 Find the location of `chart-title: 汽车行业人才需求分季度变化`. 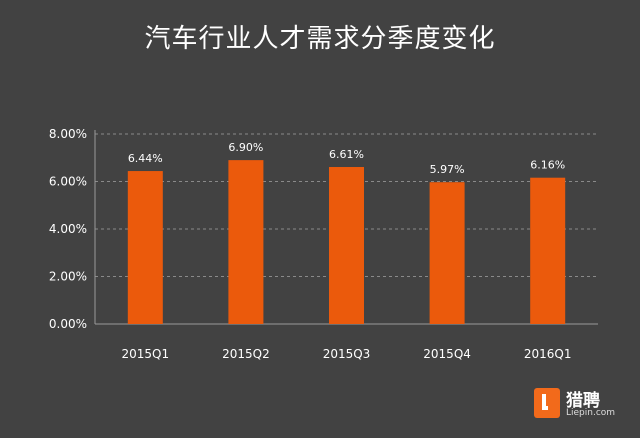

chart-title: 汽车行业人才需求分季度变化 is located at coordinates (320, 39).